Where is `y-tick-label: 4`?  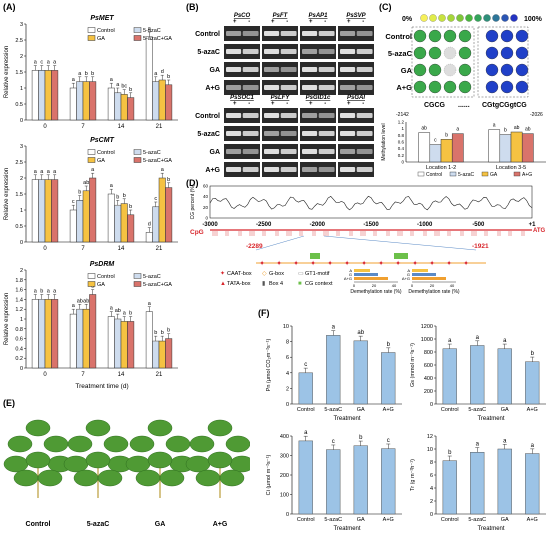 y-tick-label: 4 is located at coordinates (287, 374).